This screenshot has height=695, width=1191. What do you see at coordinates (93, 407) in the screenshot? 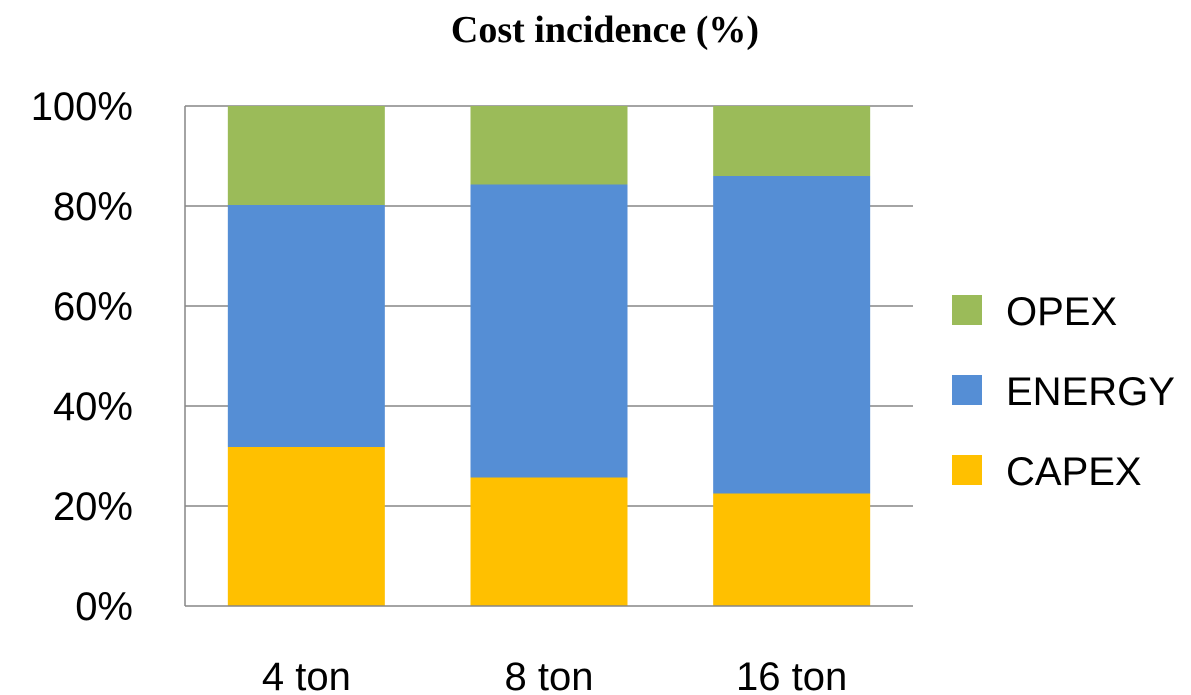
I see `y-tick-label: 40%` at bounding box center [93, 407].